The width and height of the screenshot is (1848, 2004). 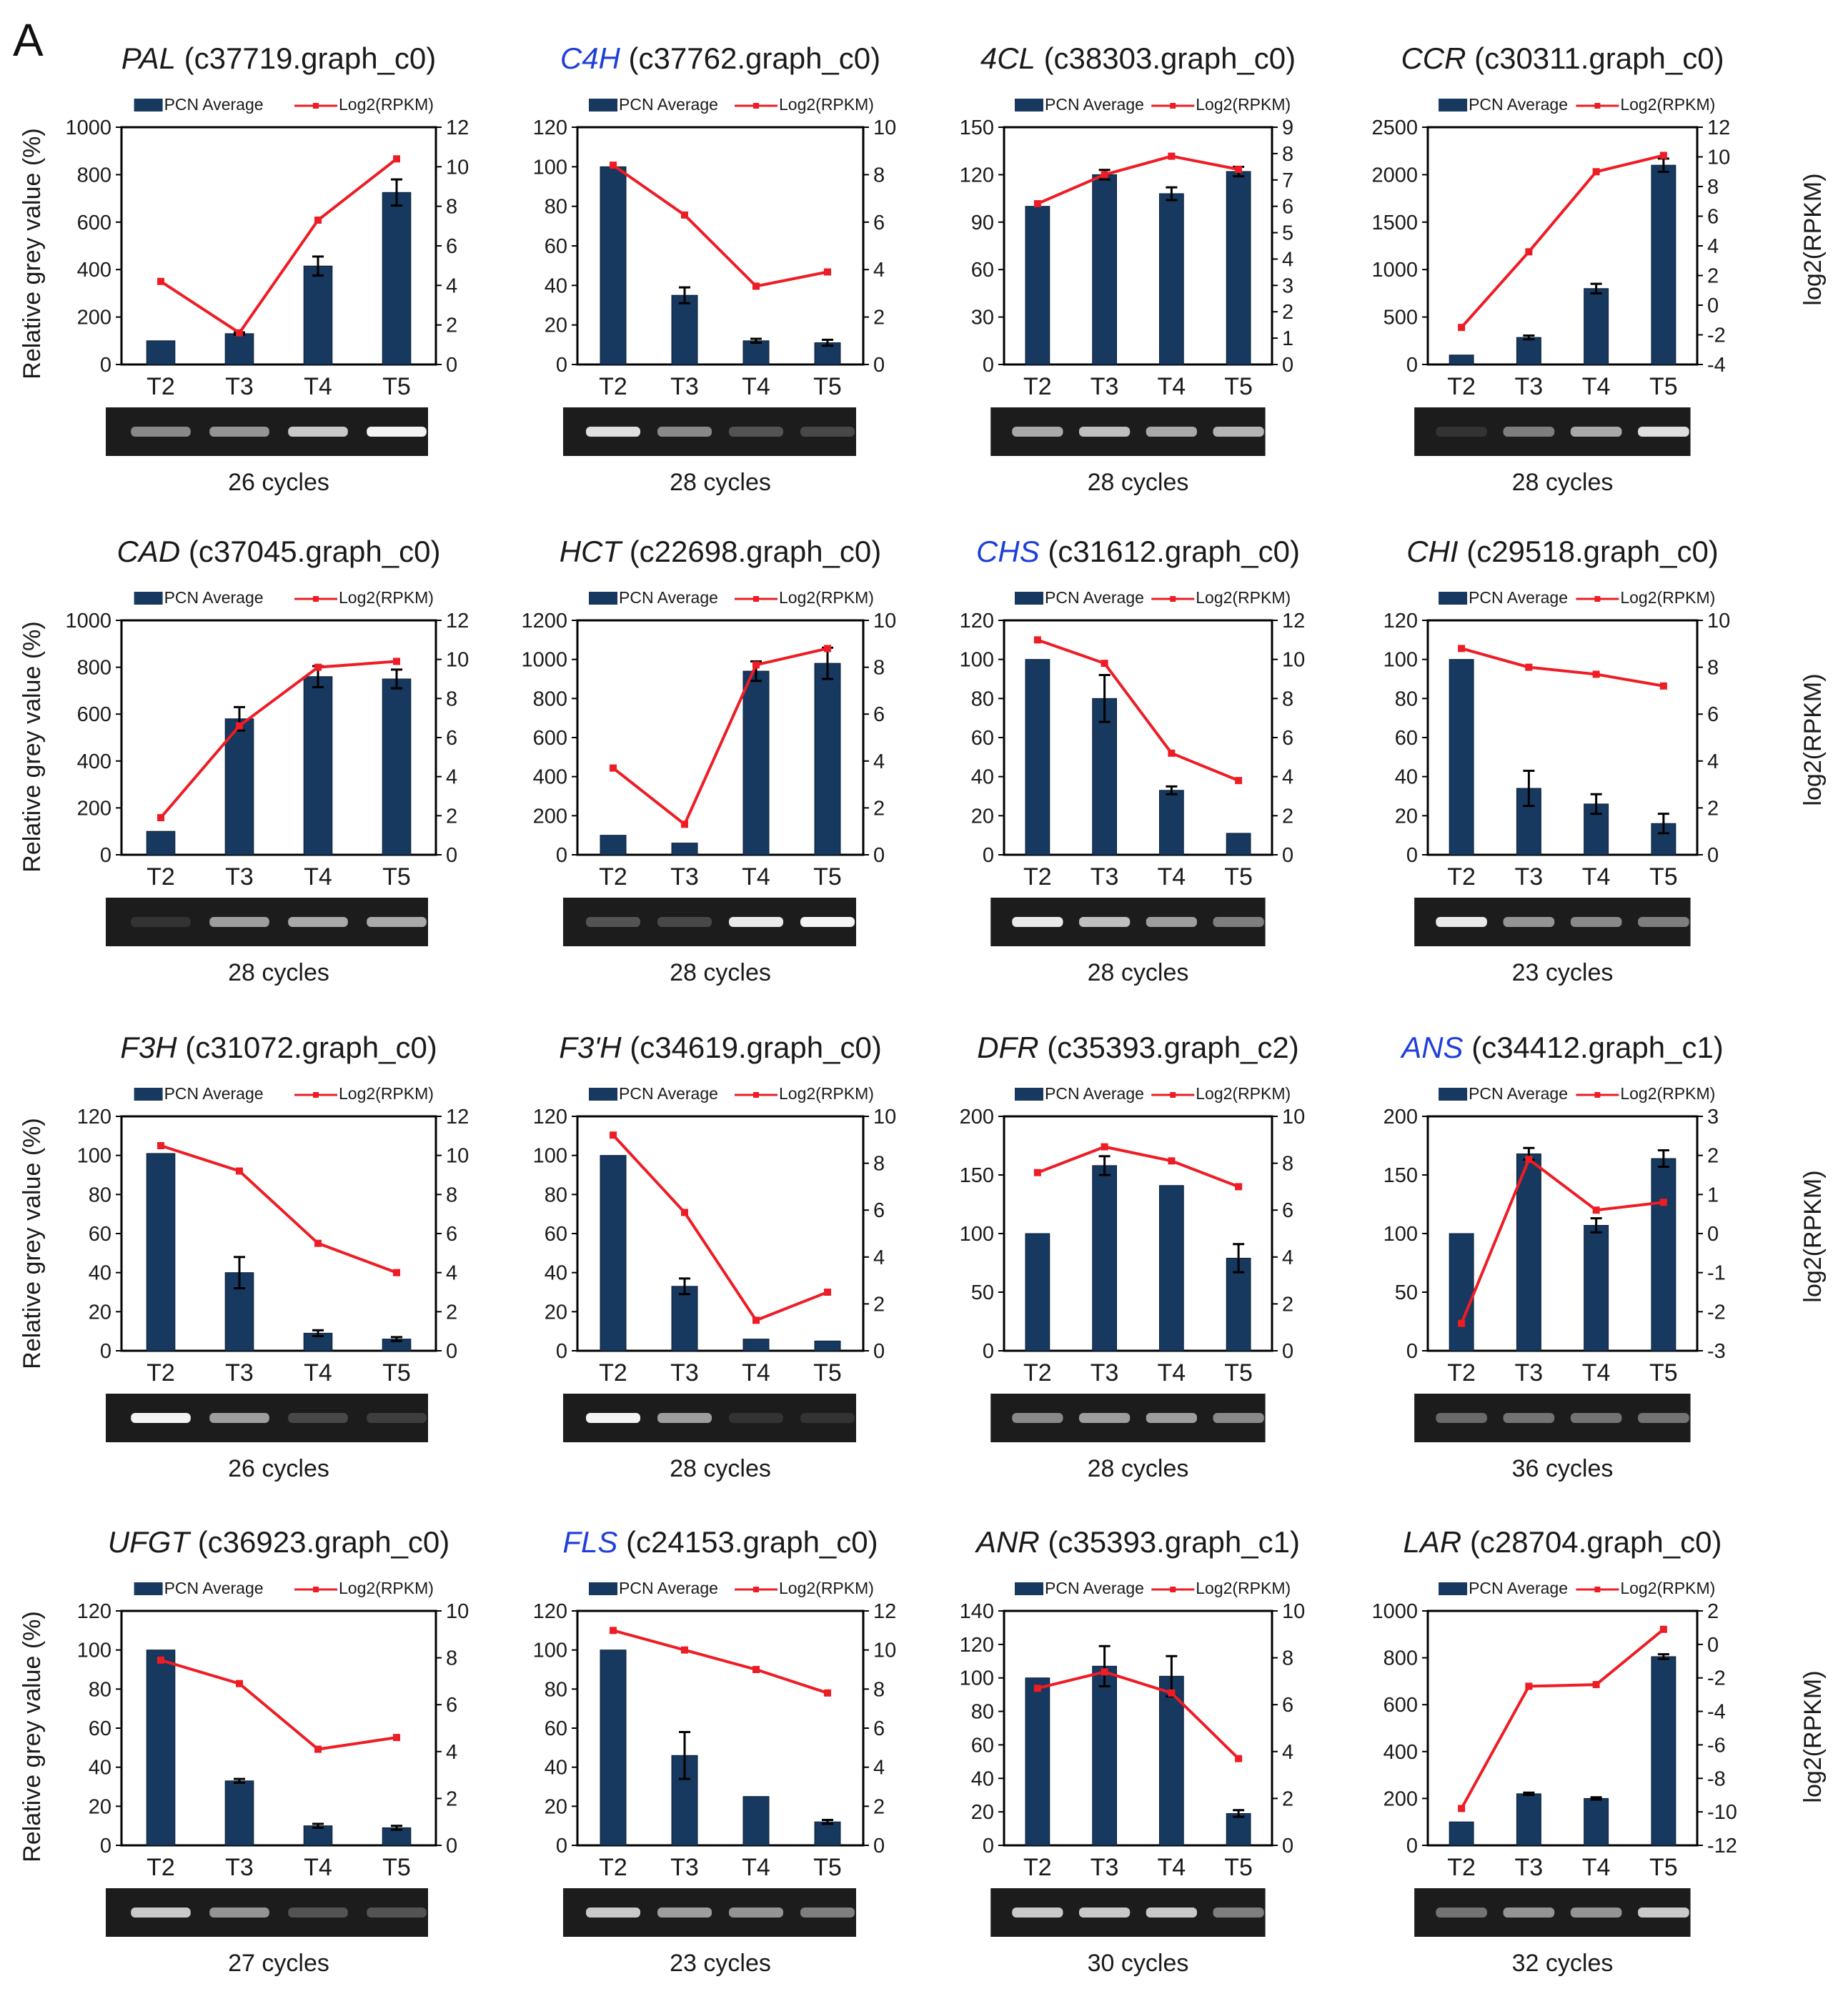 What do you see at coordinates (1007, 1542) in the screenshot?
I see `gene-name: ANR` at bounding box center [1007, 1542].